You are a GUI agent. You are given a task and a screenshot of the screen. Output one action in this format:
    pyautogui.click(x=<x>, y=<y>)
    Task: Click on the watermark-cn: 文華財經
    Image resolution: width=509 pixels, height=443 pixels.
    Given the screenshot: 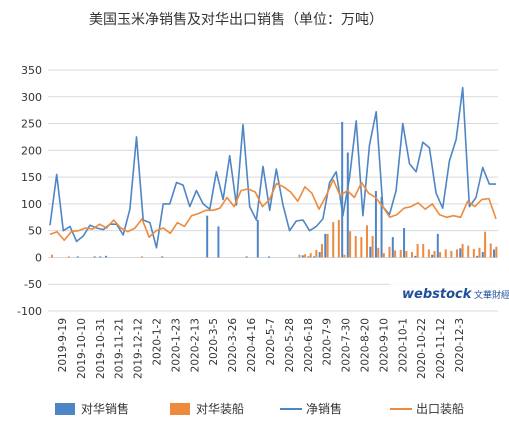 What is the action you would take?
    pyautogui.click(x=491, y=295)
    